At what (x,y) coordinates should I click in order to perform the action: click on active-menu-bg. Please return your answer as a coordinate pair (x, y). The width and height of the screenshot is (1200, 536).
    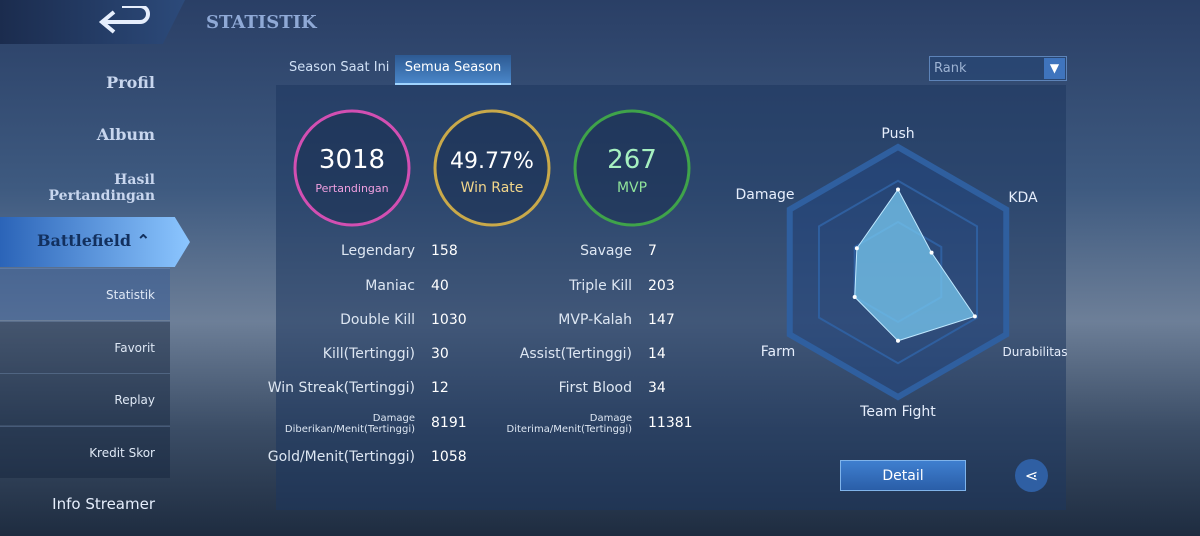
    Looking at the image, I should click on (95, 242).